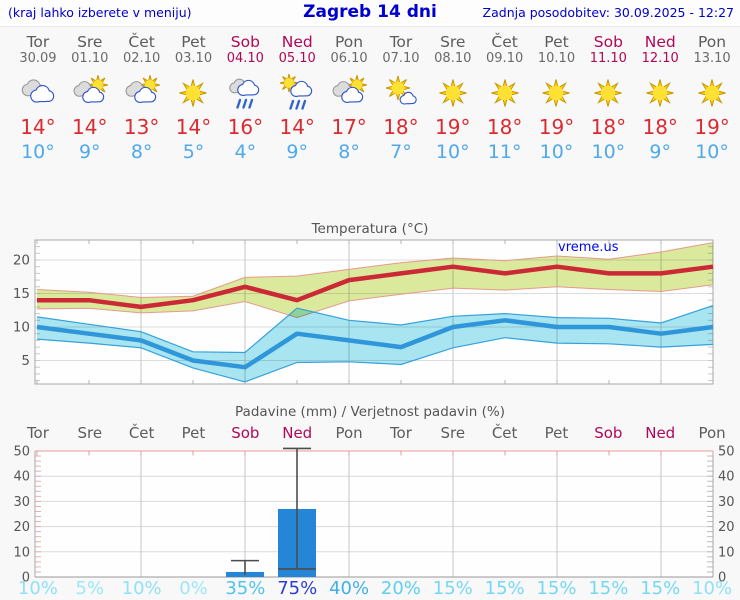 This screenshot has height=600, width=740. Describe the element at coordinates (100, 12) in the screenshot. I see `menu-hint-text: (kraj lahko izberete v meniju)` at that location.